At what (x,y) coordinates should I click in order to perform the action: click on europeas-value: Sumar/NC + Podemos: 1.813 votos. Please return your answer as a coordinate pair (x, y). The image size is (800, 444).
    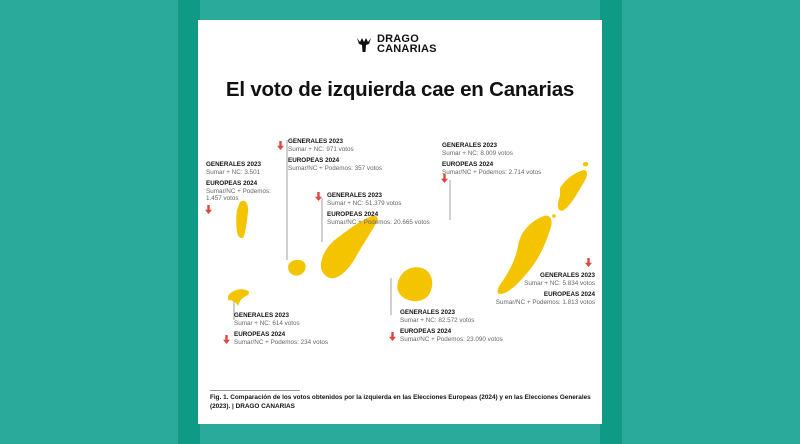
    Looking at the image, I should click on (545, 302).